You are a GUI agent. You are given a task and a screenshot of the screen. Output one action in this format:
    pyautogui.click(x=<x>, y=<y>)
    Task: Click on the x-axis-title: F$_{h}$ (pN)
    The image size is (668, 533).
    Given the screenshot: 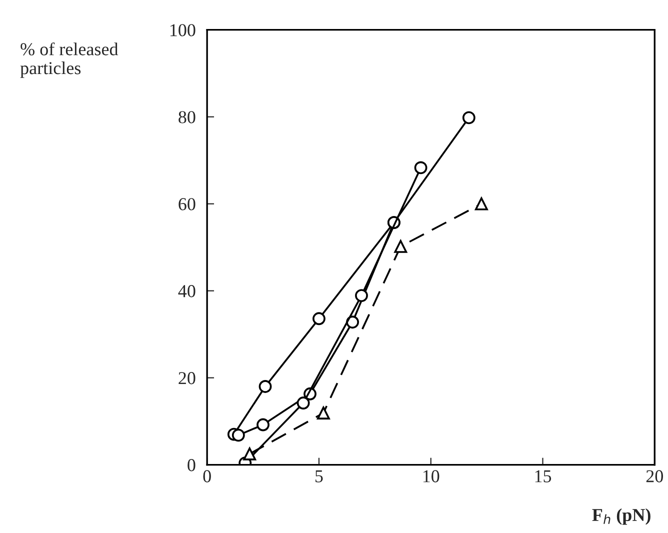 What is the action you would take?
    pyautogui.click(x=621, y=516)
    